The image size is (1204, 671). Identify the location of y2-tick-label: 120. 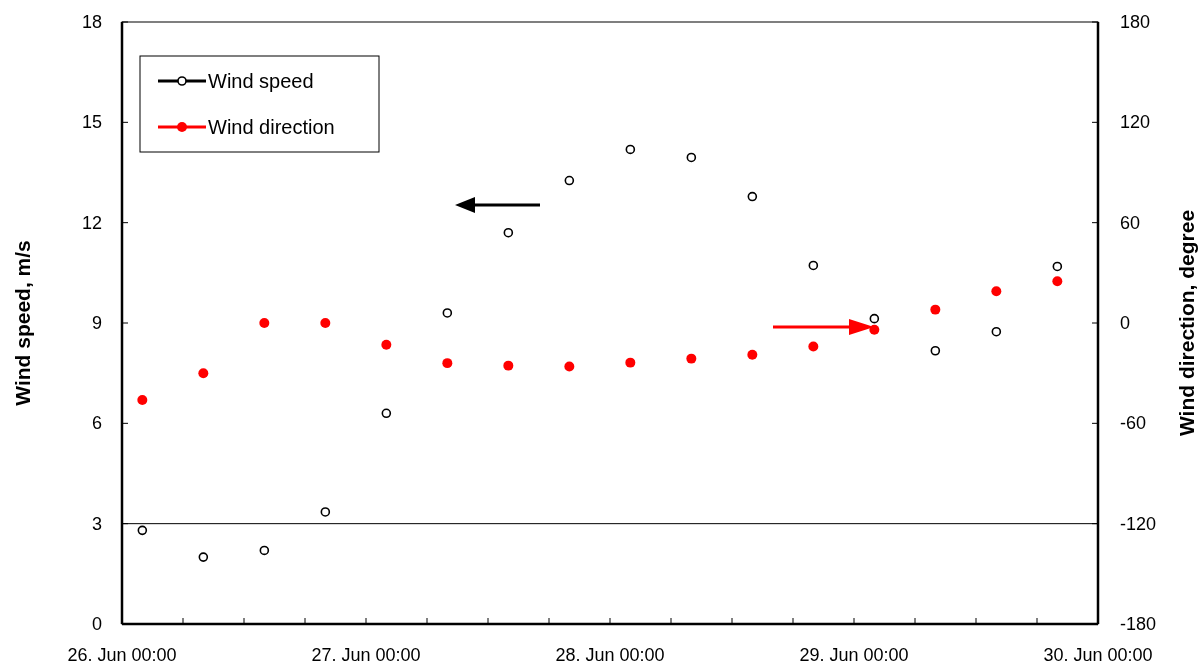
(1135, 122).